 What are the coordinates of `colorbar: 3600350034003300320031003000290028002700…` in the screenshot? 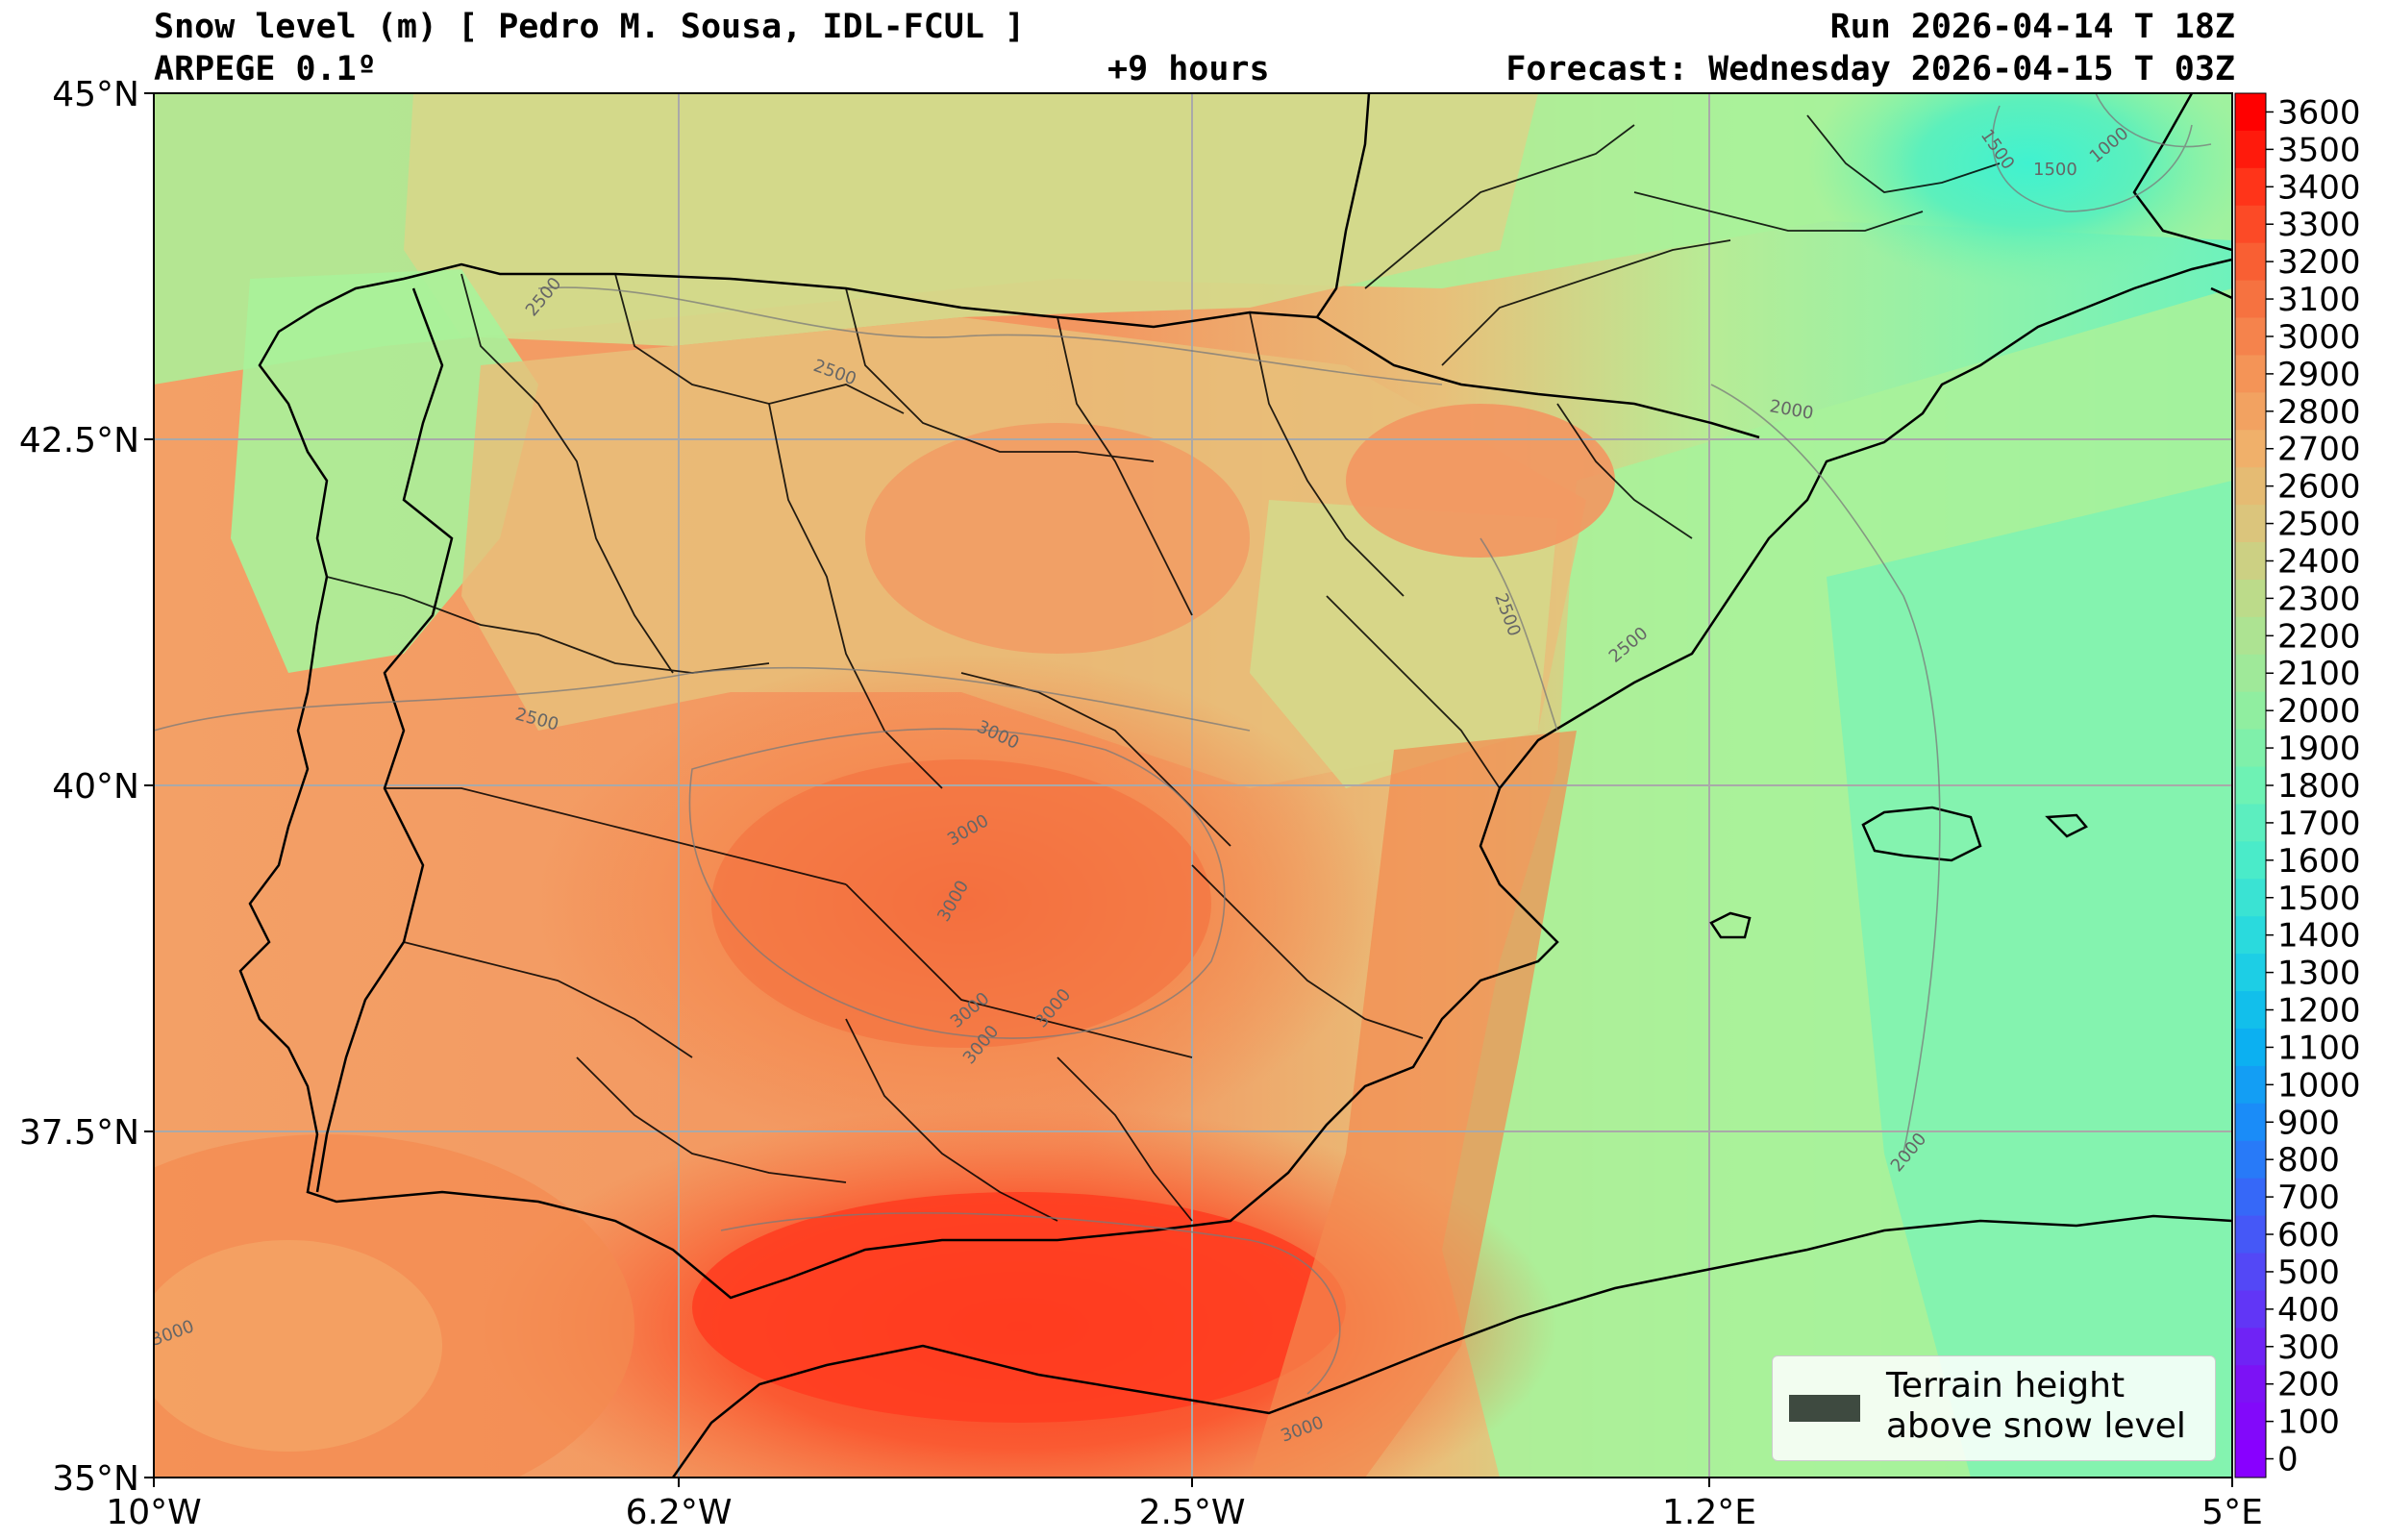 It's located at (2297, 785).